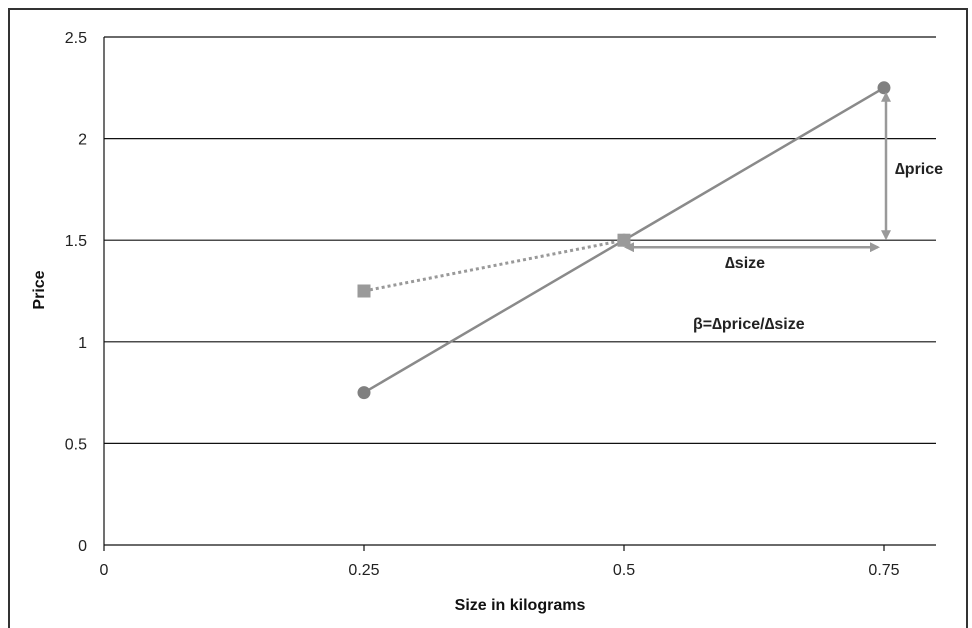  What do you see at coordinates (749, 324) in the screenshot?
I see `beta-formula-label: β=∆price/∆size` at bounding box center [749, 324].